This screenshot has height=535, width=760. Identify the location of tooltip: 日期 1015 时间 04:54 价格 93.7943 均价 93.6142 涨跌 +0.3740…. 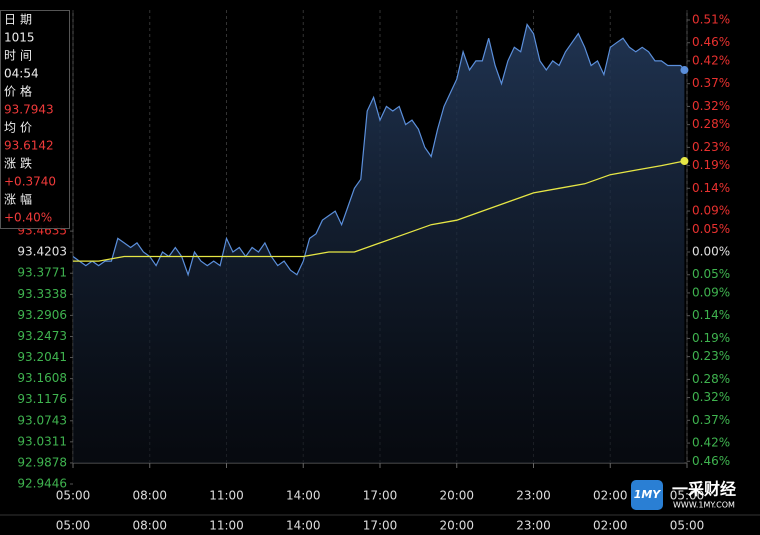
(35, 119).